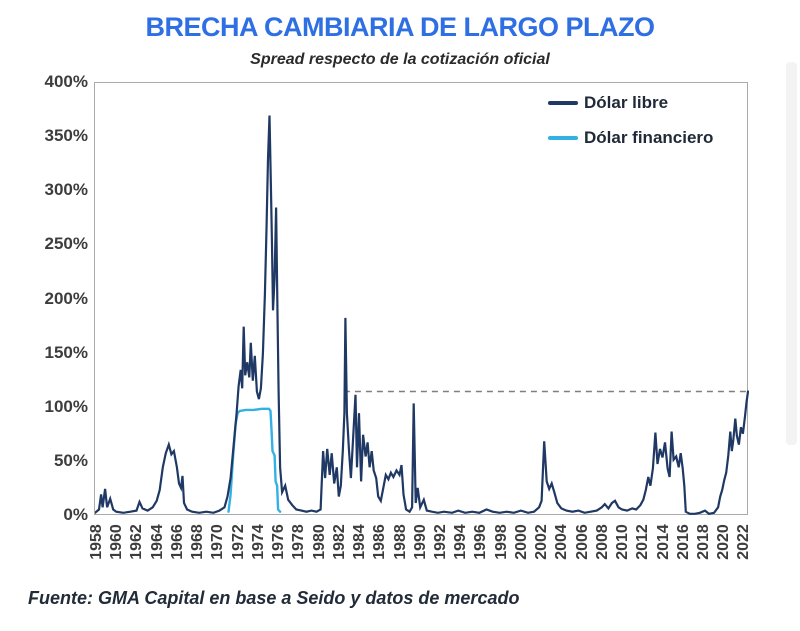 The height and width of the screenshot is (631, 800). Describe the element at coordinates (66, 298) in the screenshot. I see `y-tick-label: 200%` at that location.